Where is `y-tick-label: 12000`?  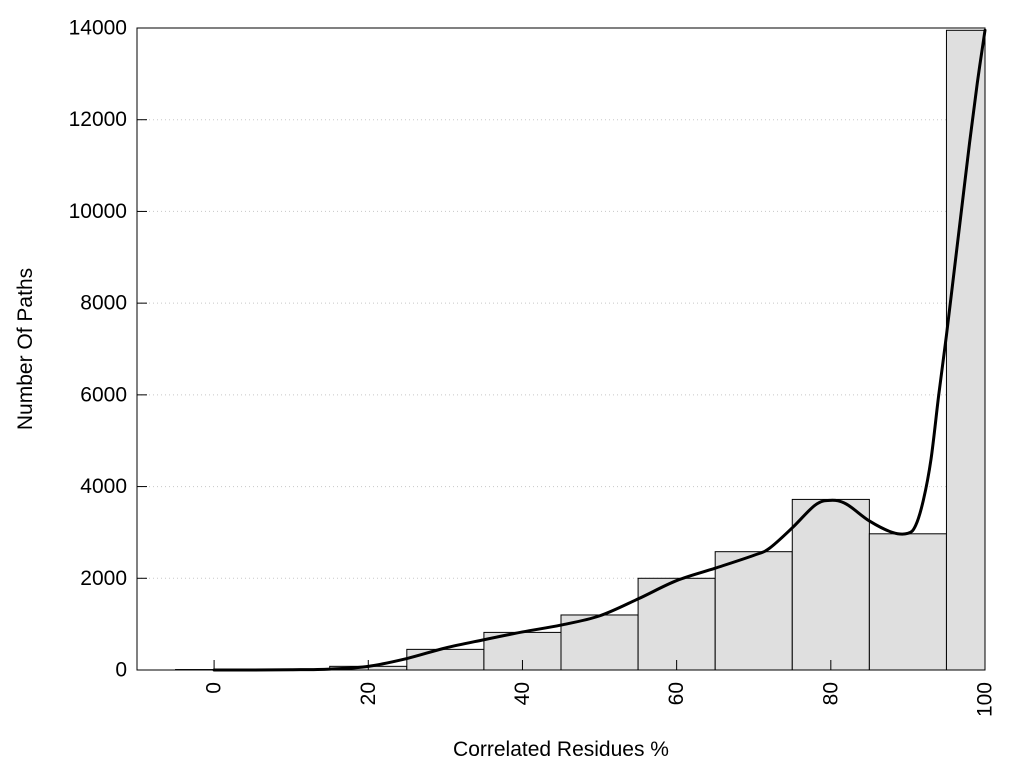 y-tick-label: 12000 is located at coordinates (98, 119).